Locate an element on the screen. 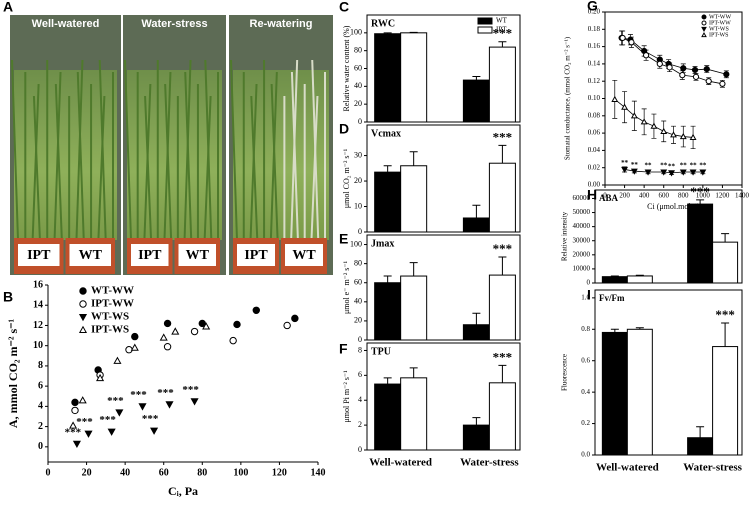 The height and width of the screenshot is (507, 751). y-tick-label: 50000 is located at coordinates (582, 212).